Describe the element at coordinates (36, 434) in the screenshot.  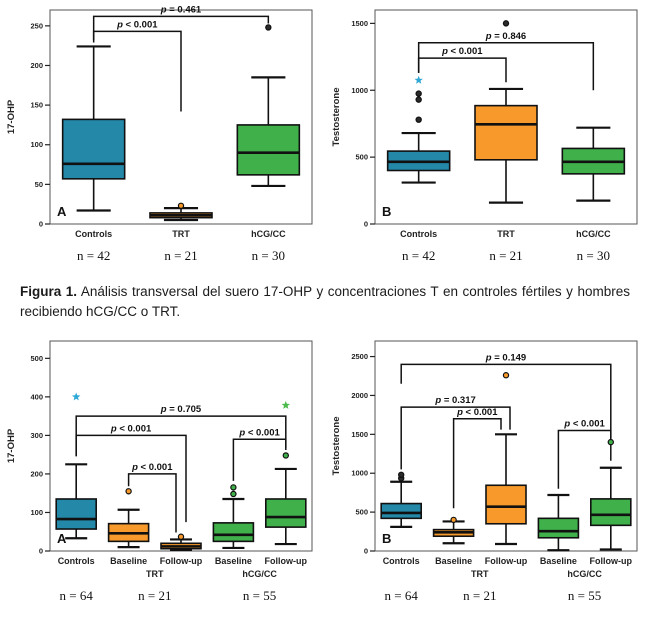
I see `svg-text: 300` at that location.